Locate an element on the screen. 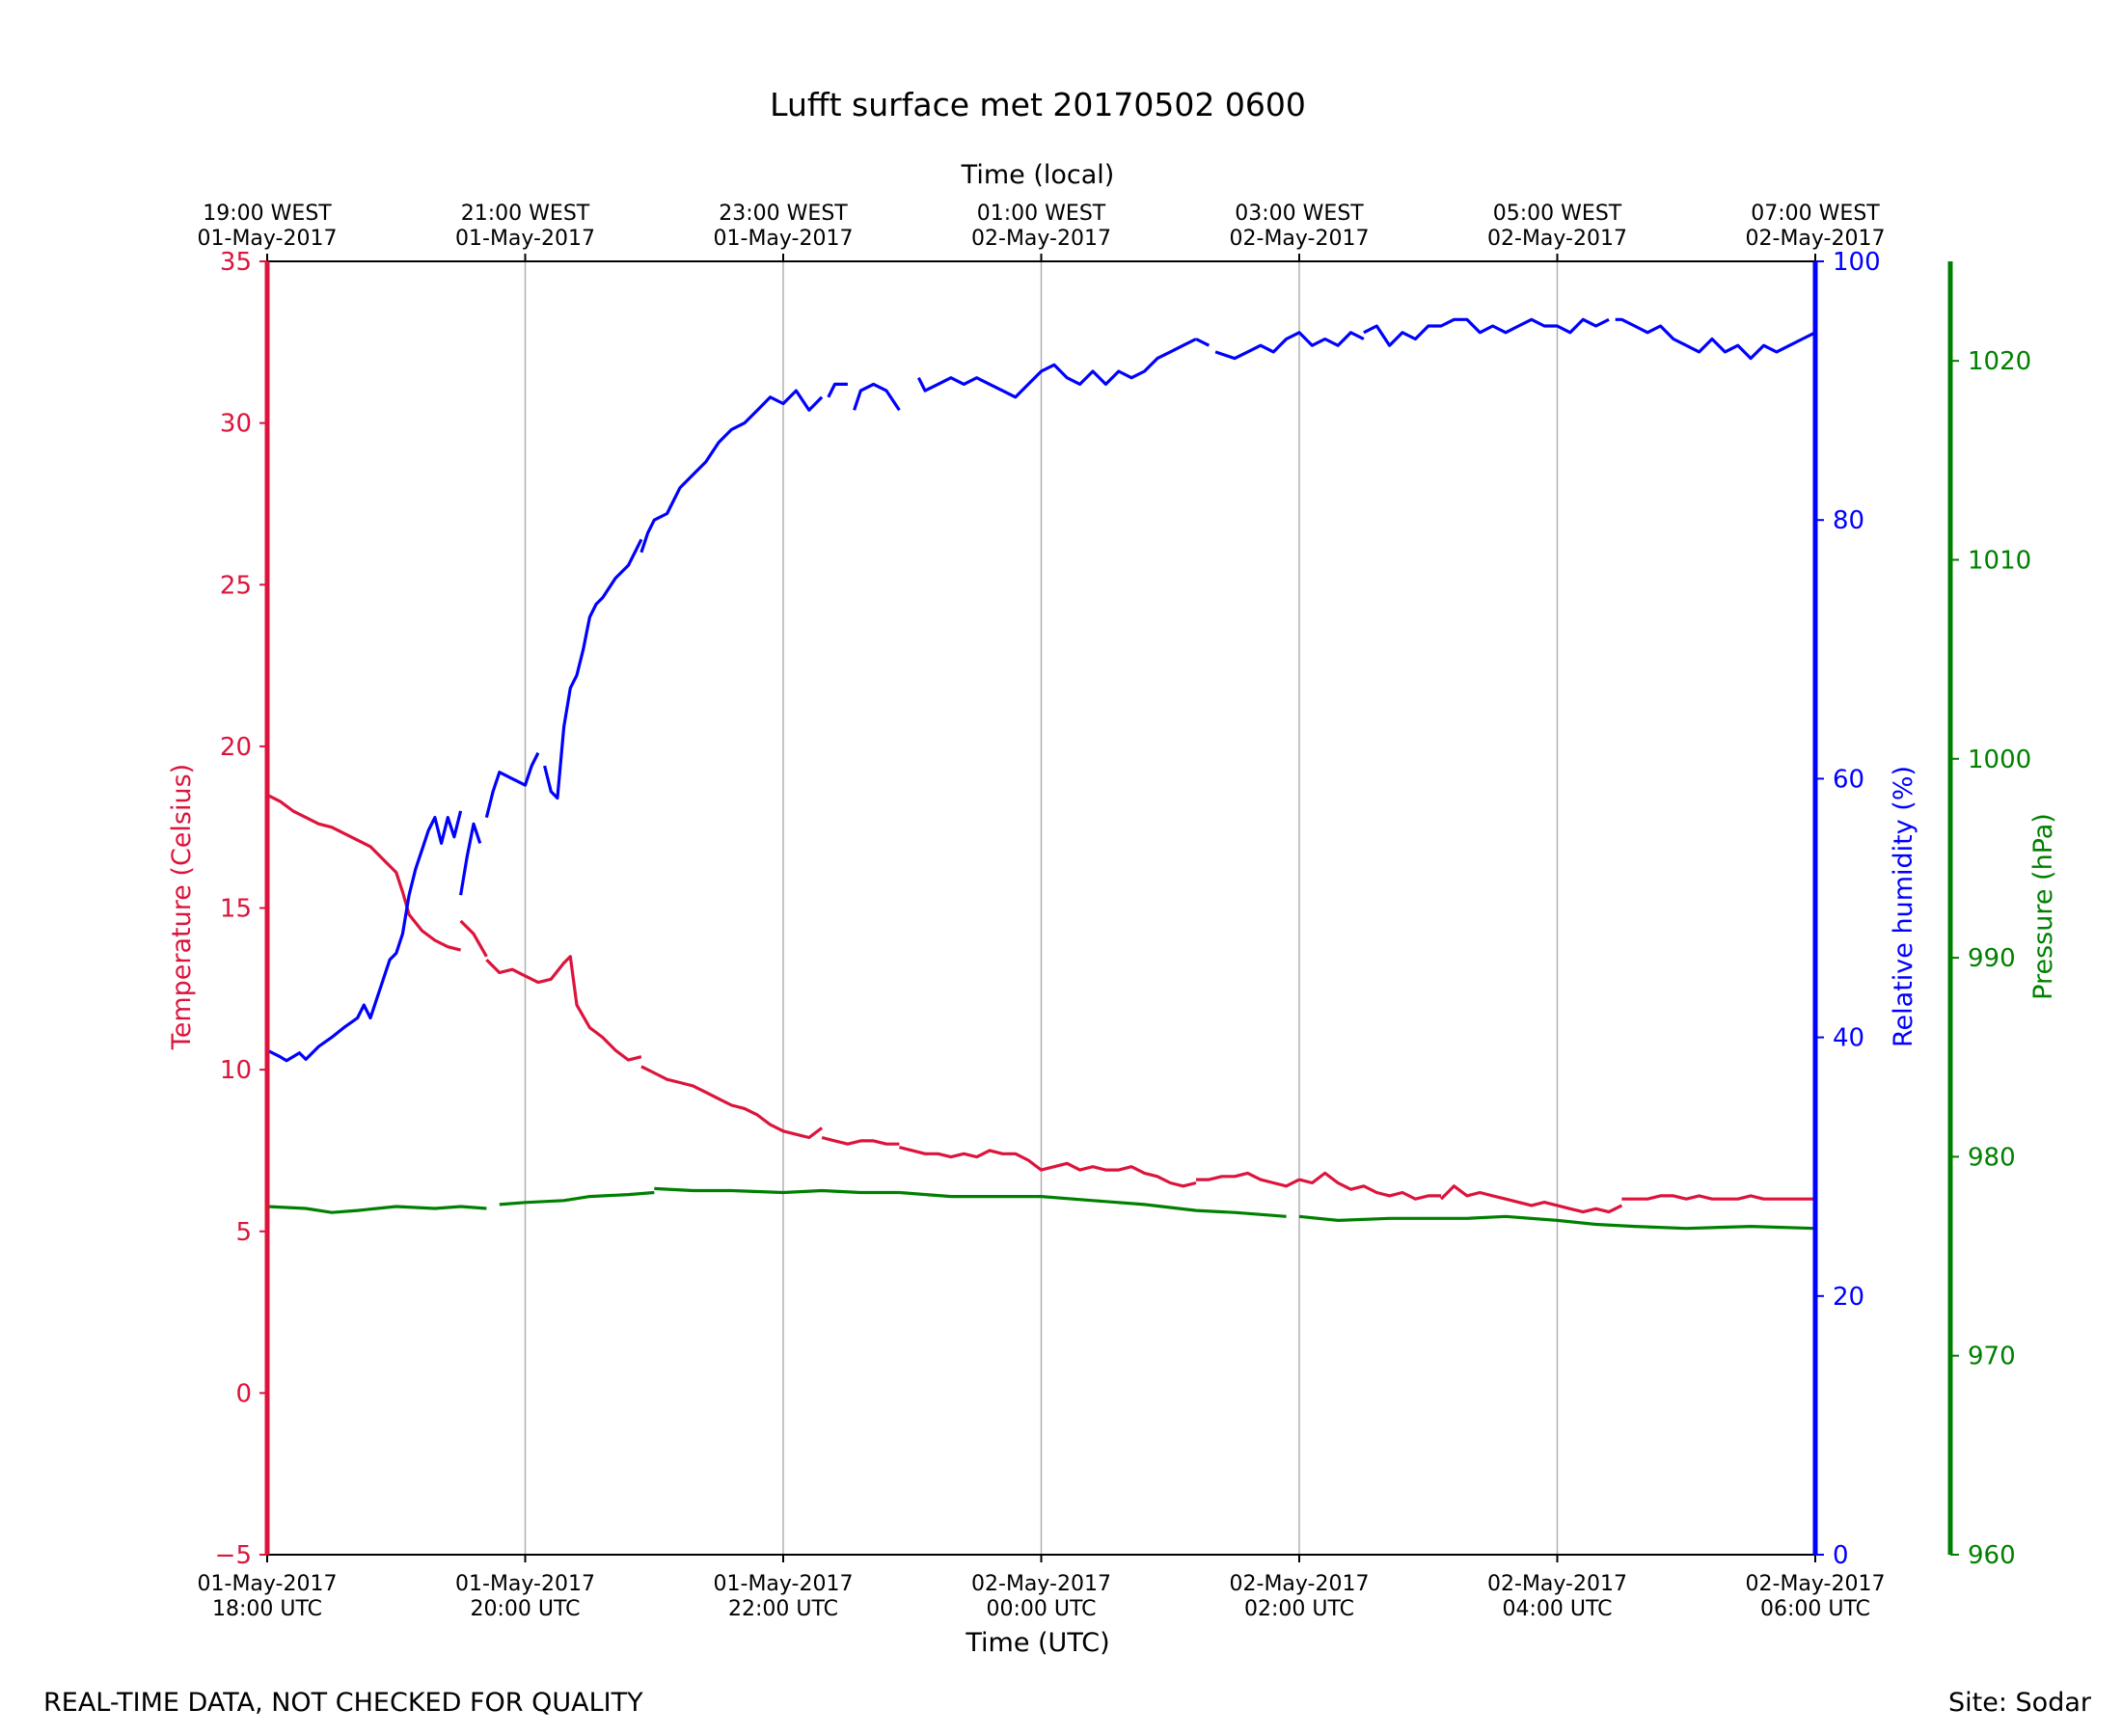 This screenshot has width=2122, height=1736. pressure-axis-title: Pressure (hPa) is located at coordinates (2043, 907).